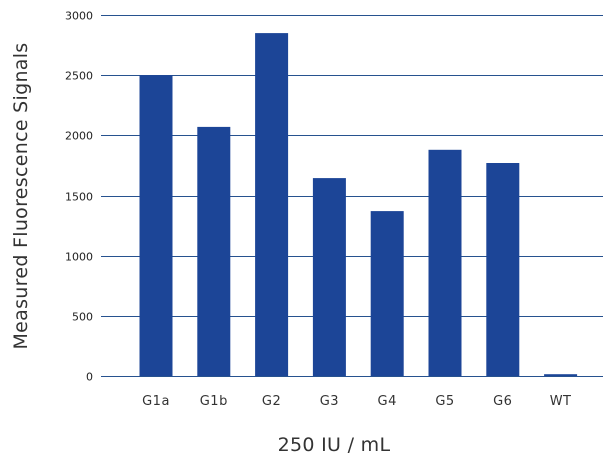 The image size is (606, 457). Describe the element at coordinates (79, 16) in the screenshot. I see `y-tick-label: 3000` at that location.